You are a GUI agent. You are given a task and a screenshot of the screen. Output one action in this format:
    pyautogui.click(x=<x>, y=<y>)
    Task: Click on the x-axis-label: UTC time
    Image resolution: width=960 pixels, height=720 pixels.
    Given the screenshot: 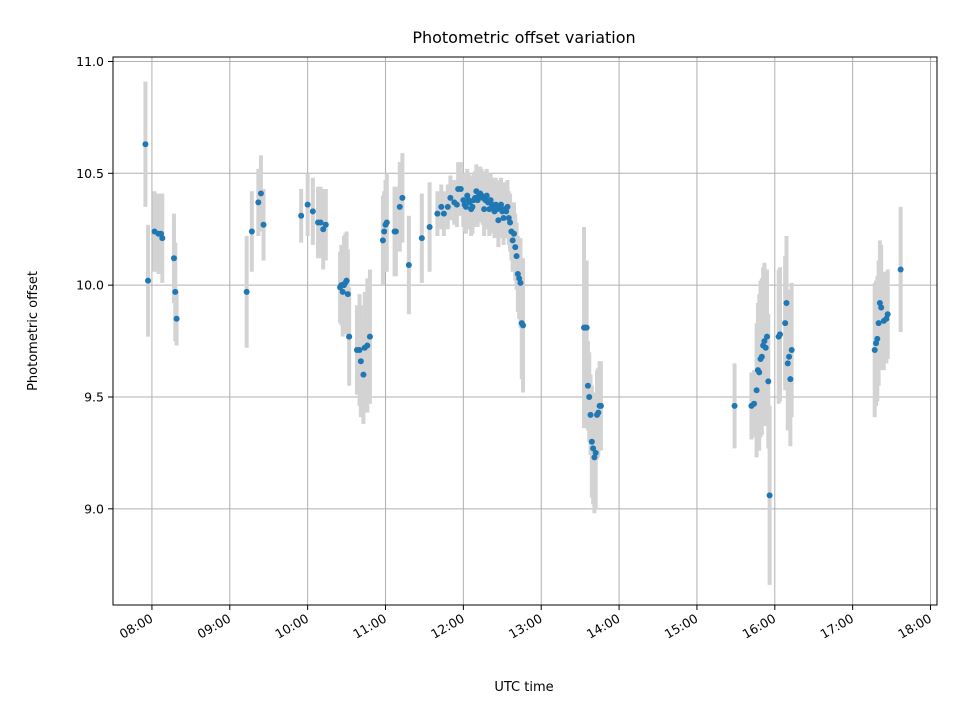 What is the action you would take?
    pyautogui.click(x=523, y=687)
    